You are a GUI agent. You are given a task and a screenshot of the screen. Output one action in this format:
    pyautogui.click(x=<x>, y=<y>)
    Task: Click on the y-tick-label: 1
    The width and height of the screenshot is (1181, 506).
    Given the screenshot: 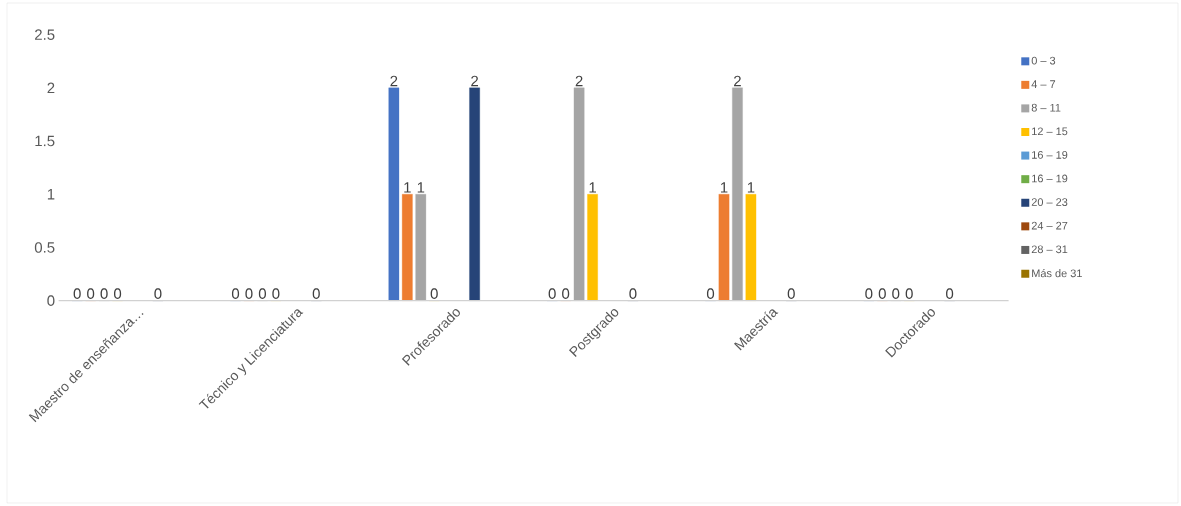 What is the action you would take?
    pyautogui.click(x=51, y=194)
    